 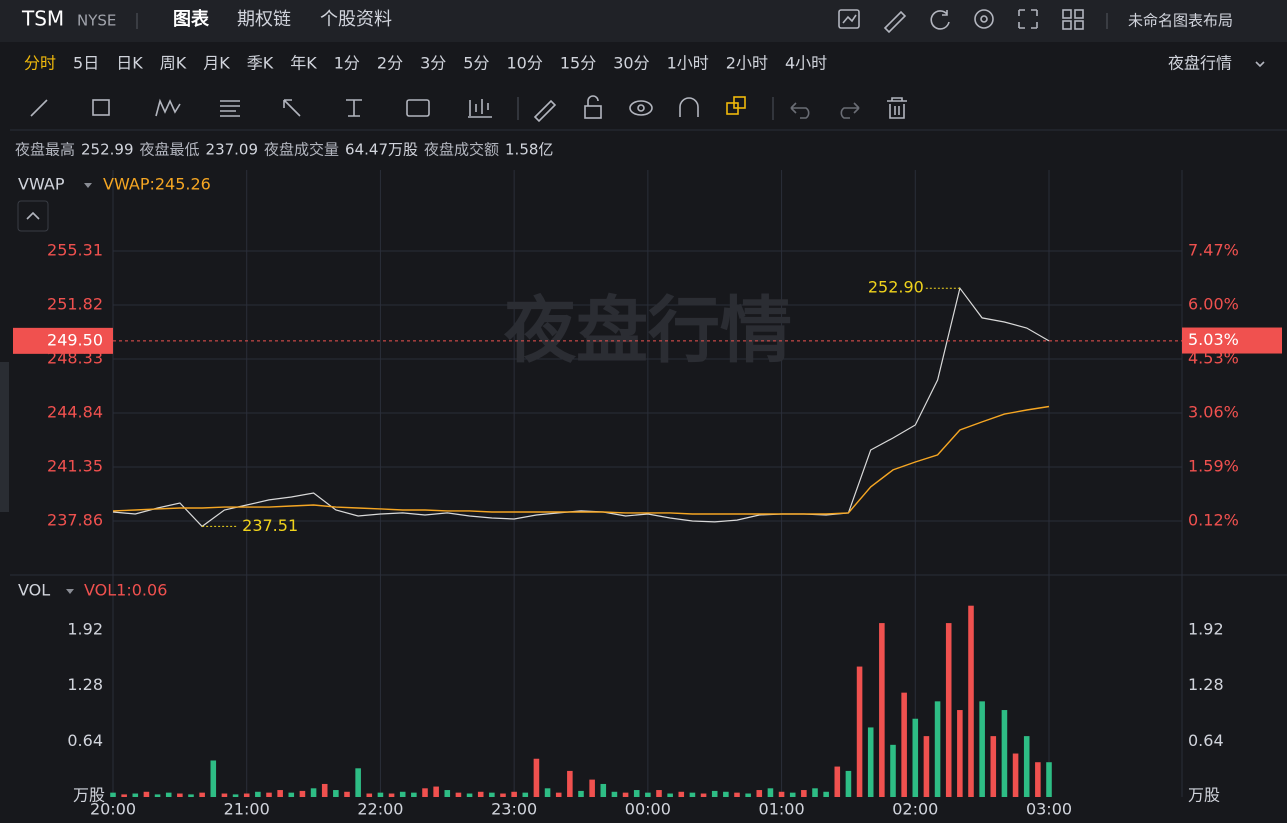 What do you see at coordinates (42, 19) in the screenshot?
I see `symbol: TSM` at bounding box center [42, 19].